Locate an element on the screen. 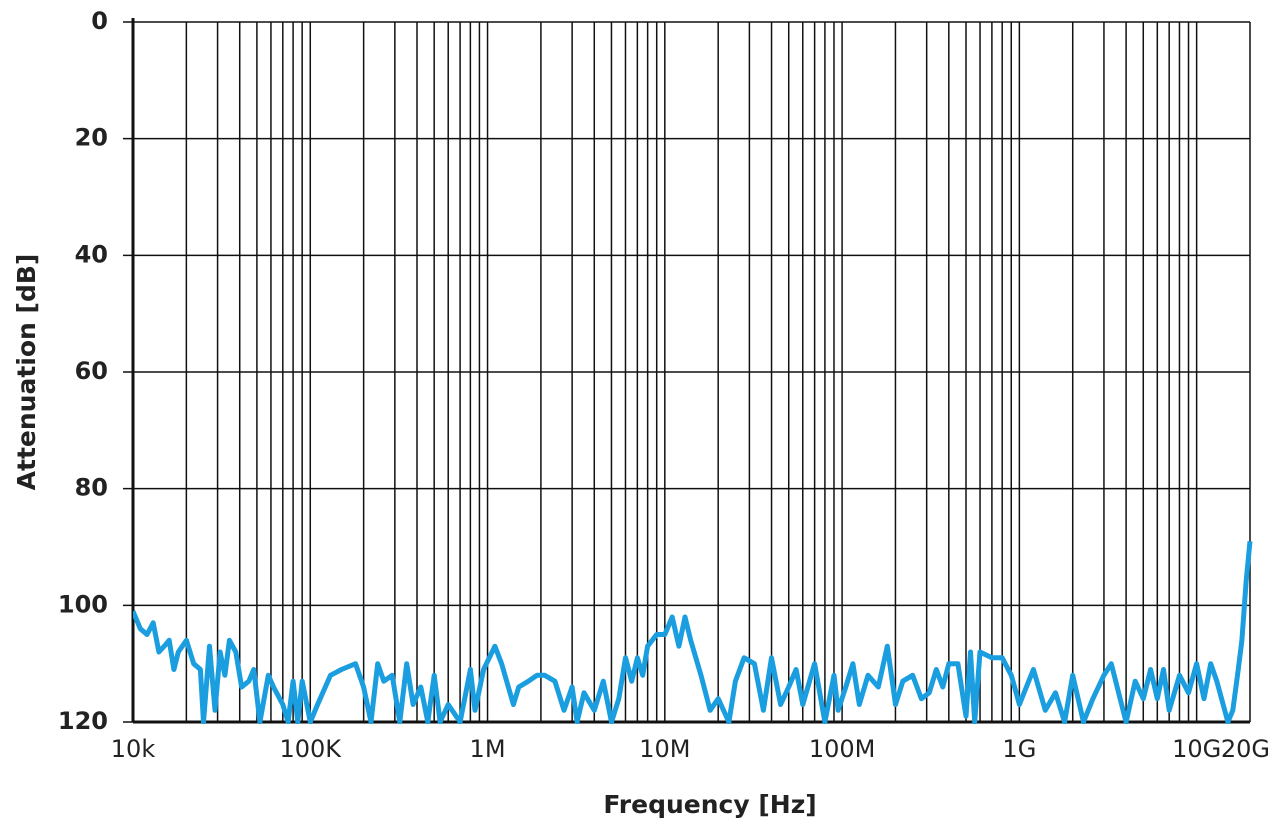 This screenshot has width=1288, height=825. x-axis-title: Frequency [Hz] is located at coordinates (709, 804).